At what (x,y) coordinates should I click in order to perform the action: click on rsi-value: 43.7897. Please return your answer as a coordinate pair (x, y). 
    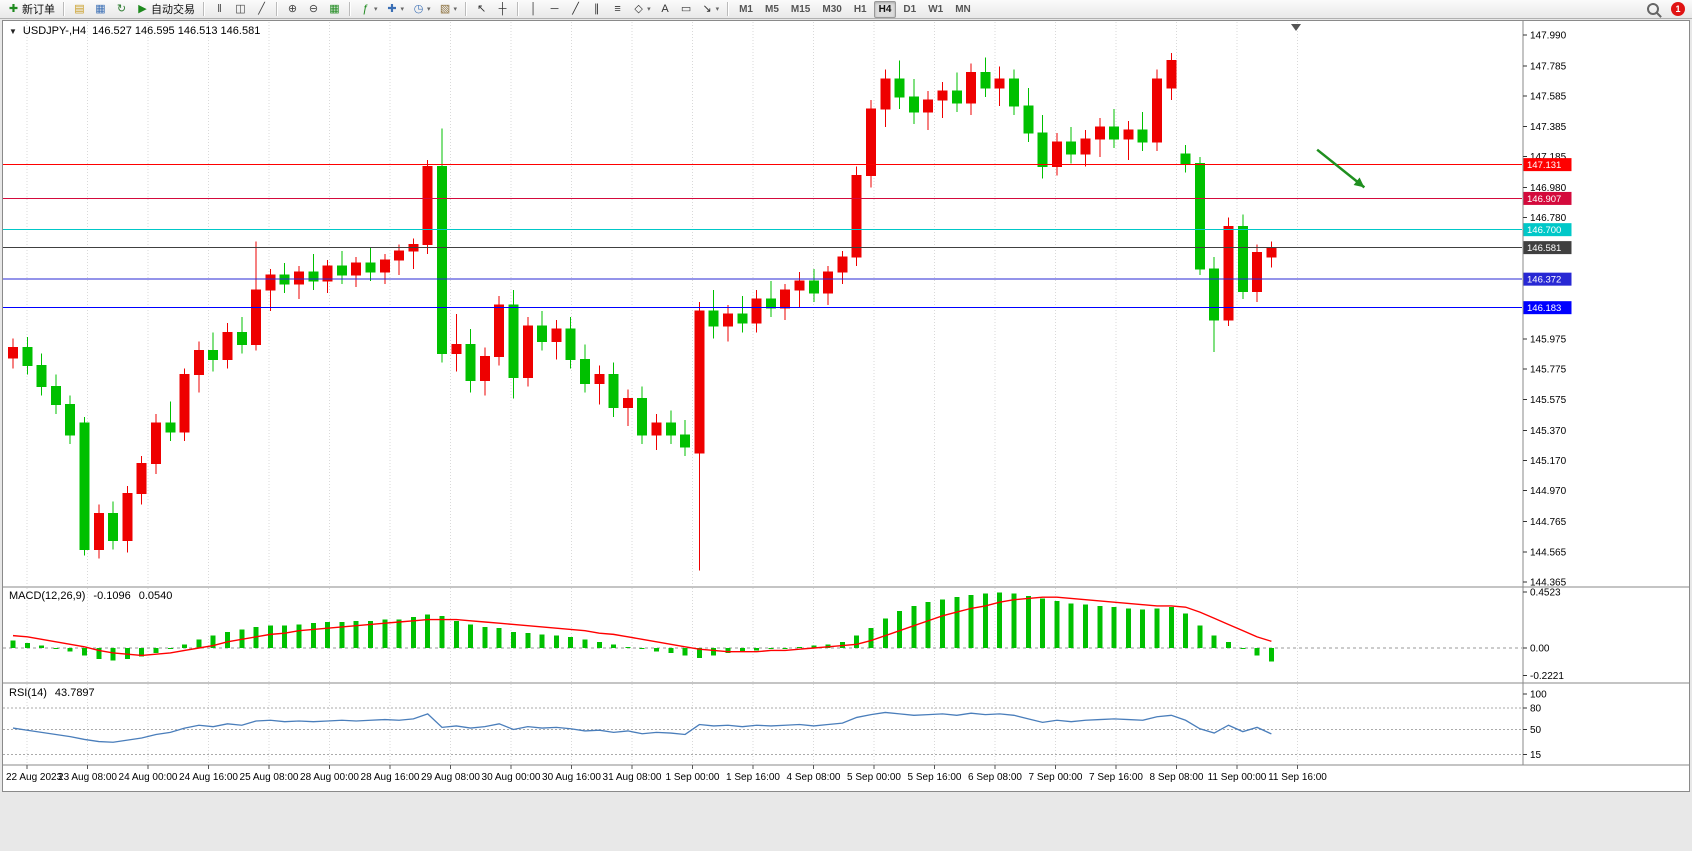
    Looking at the image, I should click on (74, 693).